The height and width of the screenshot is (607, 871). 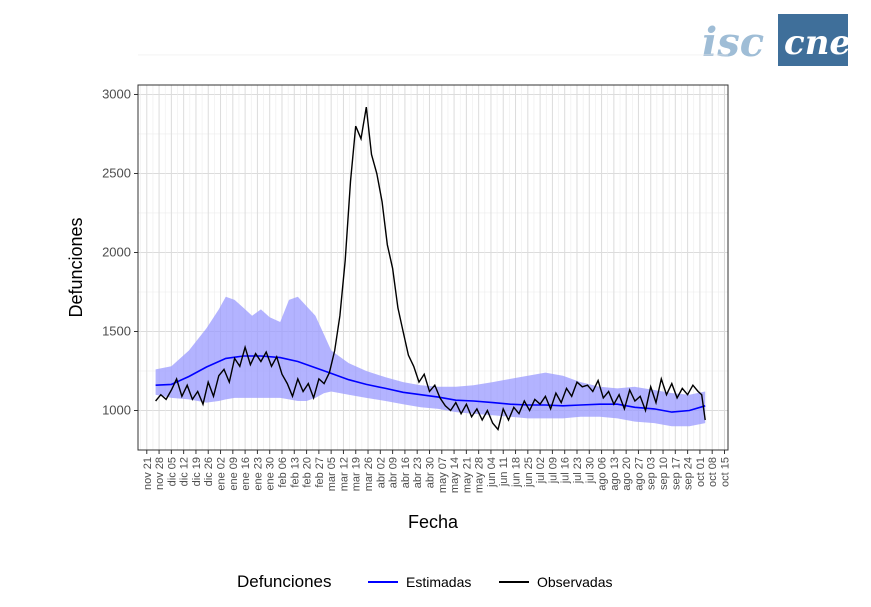 I want to click on y-tick-label: 1000, so click(x=116, y=409).